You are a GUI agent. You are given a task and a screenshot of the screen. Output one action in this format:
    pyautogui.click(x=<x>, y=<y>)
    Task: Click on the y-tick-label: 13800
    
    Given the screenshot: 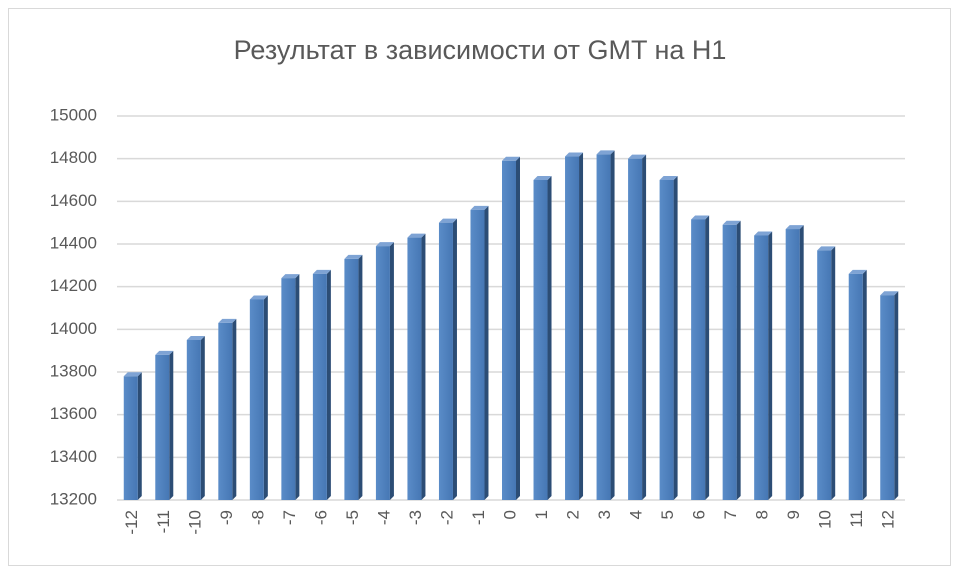 What is the action you would take?
    pyautogui.click(x=73, y=370)
    